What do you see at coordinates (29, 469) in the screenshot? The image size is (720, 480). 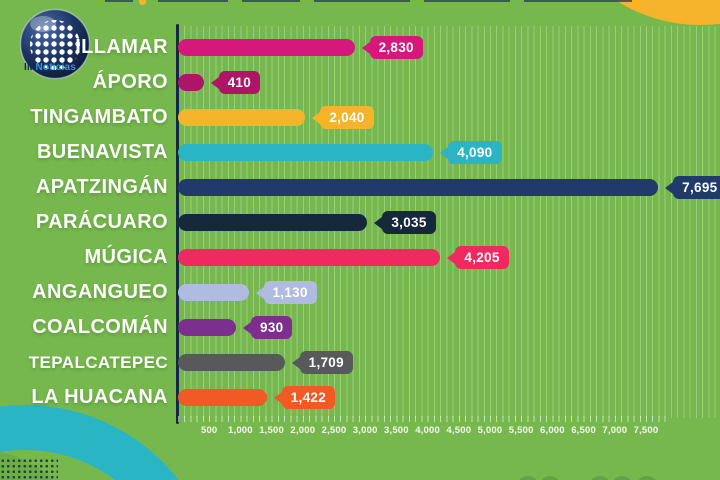 I see `halftone-dots-pattern` at bounding box center [29, 469].